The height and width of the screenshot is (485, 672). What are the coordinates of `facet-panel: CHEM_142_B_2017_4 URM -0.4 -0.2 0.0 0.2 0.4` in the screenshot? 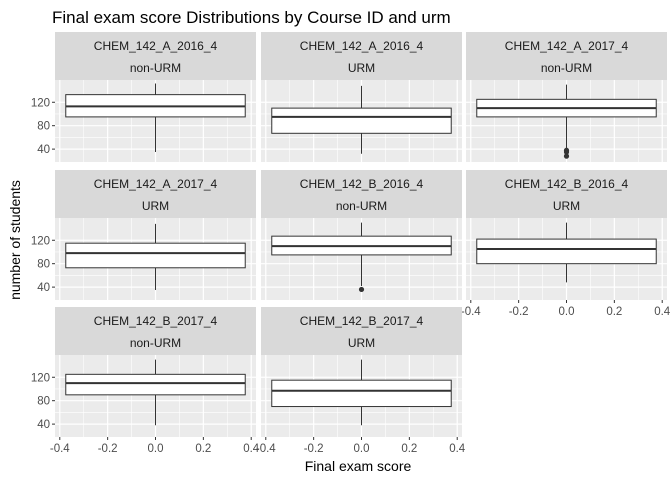 It's located at (361, 381).